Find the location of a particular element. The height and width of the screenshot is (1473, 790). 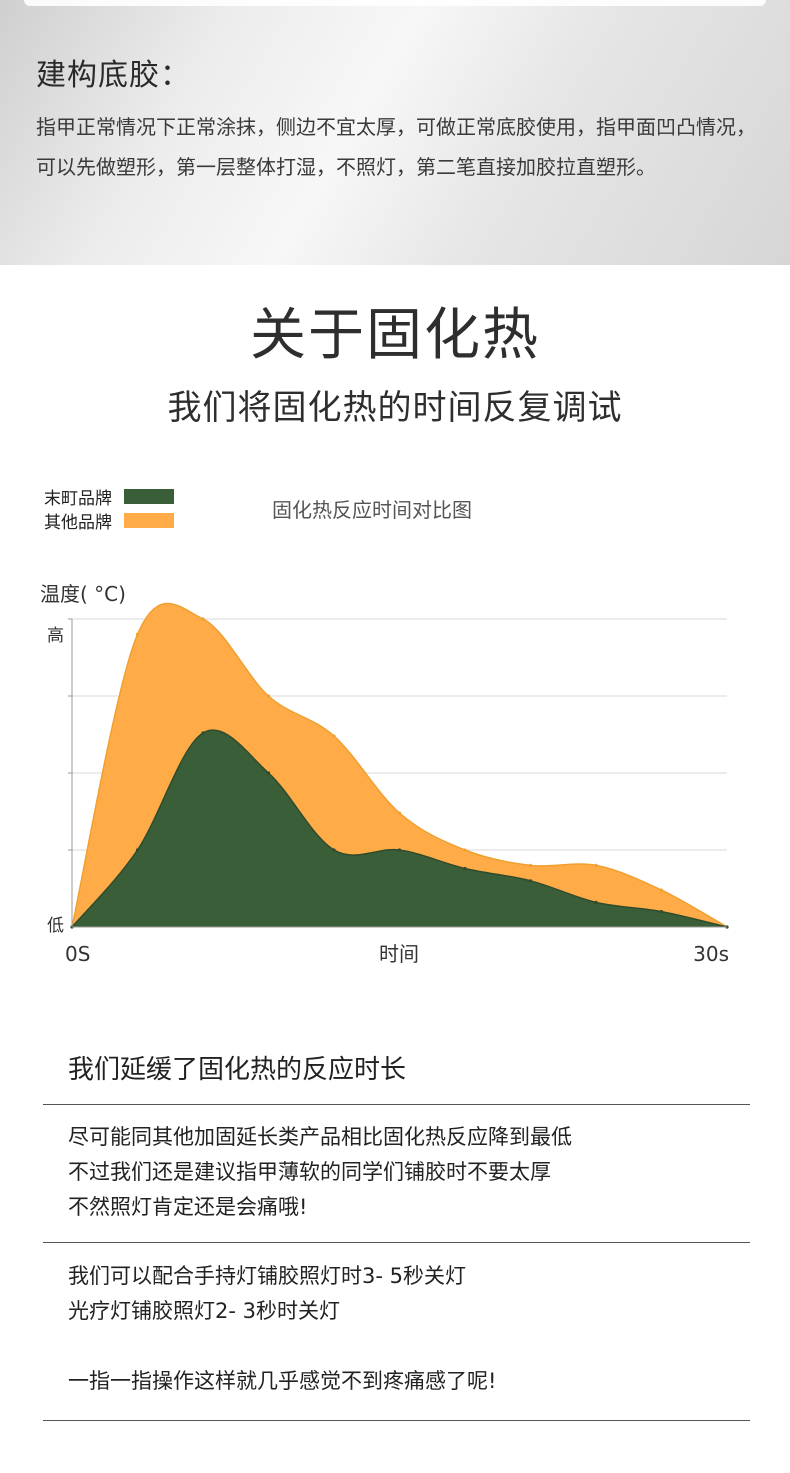

info-line: 我们可以配合手持灯铺胶照灯时3- 5秒关灯 is located at coordinates (267, 1276).